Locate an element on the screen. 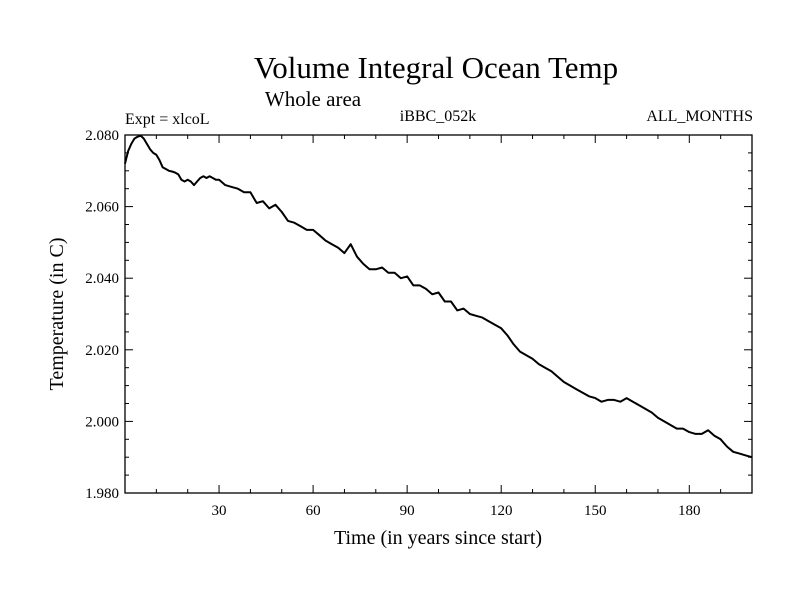  y-tick-label: 2.040 is located at coordinates (102, 279).